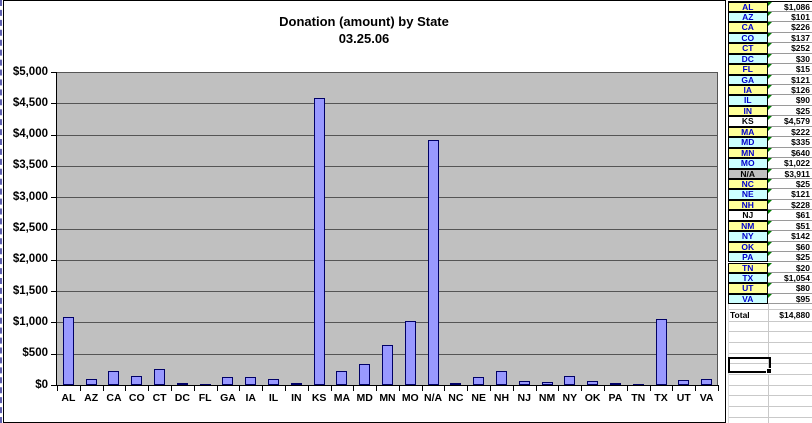 Image resolution: width=812 pixels, height=423 pixels. Describe the element at coordinates (789, 100) in the screenshot. I see `value-cell-IL: $90` at that location.